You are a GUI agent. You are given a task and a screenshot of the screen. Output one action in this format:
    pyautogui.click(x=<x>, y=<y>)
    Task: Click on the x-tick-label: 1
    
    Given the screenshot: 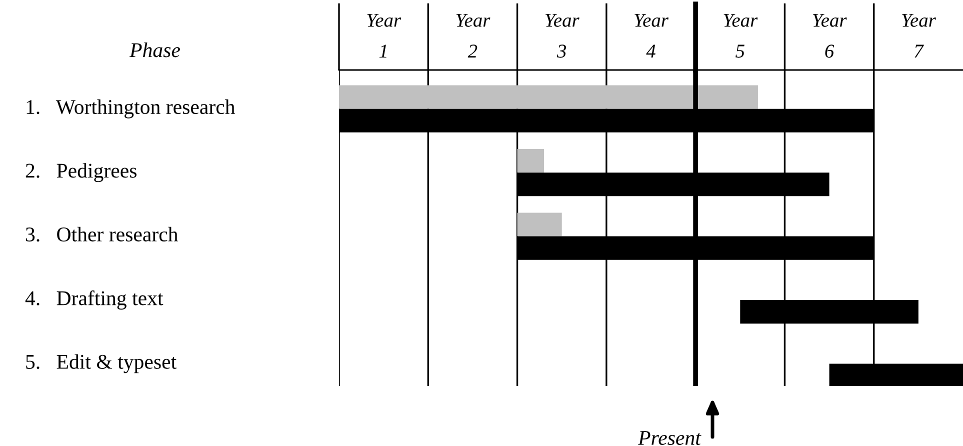 What is the action you would take?
    pyautogui.click(x=382, y=51)
    